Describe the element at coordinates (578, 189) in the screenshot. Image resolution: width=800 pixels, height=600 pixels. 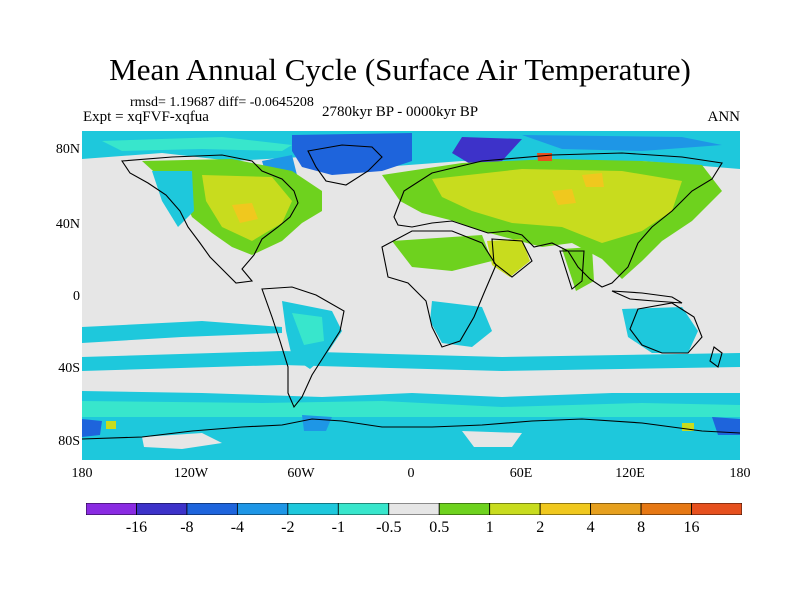
I see `eurasia-orange-spots` at that location.